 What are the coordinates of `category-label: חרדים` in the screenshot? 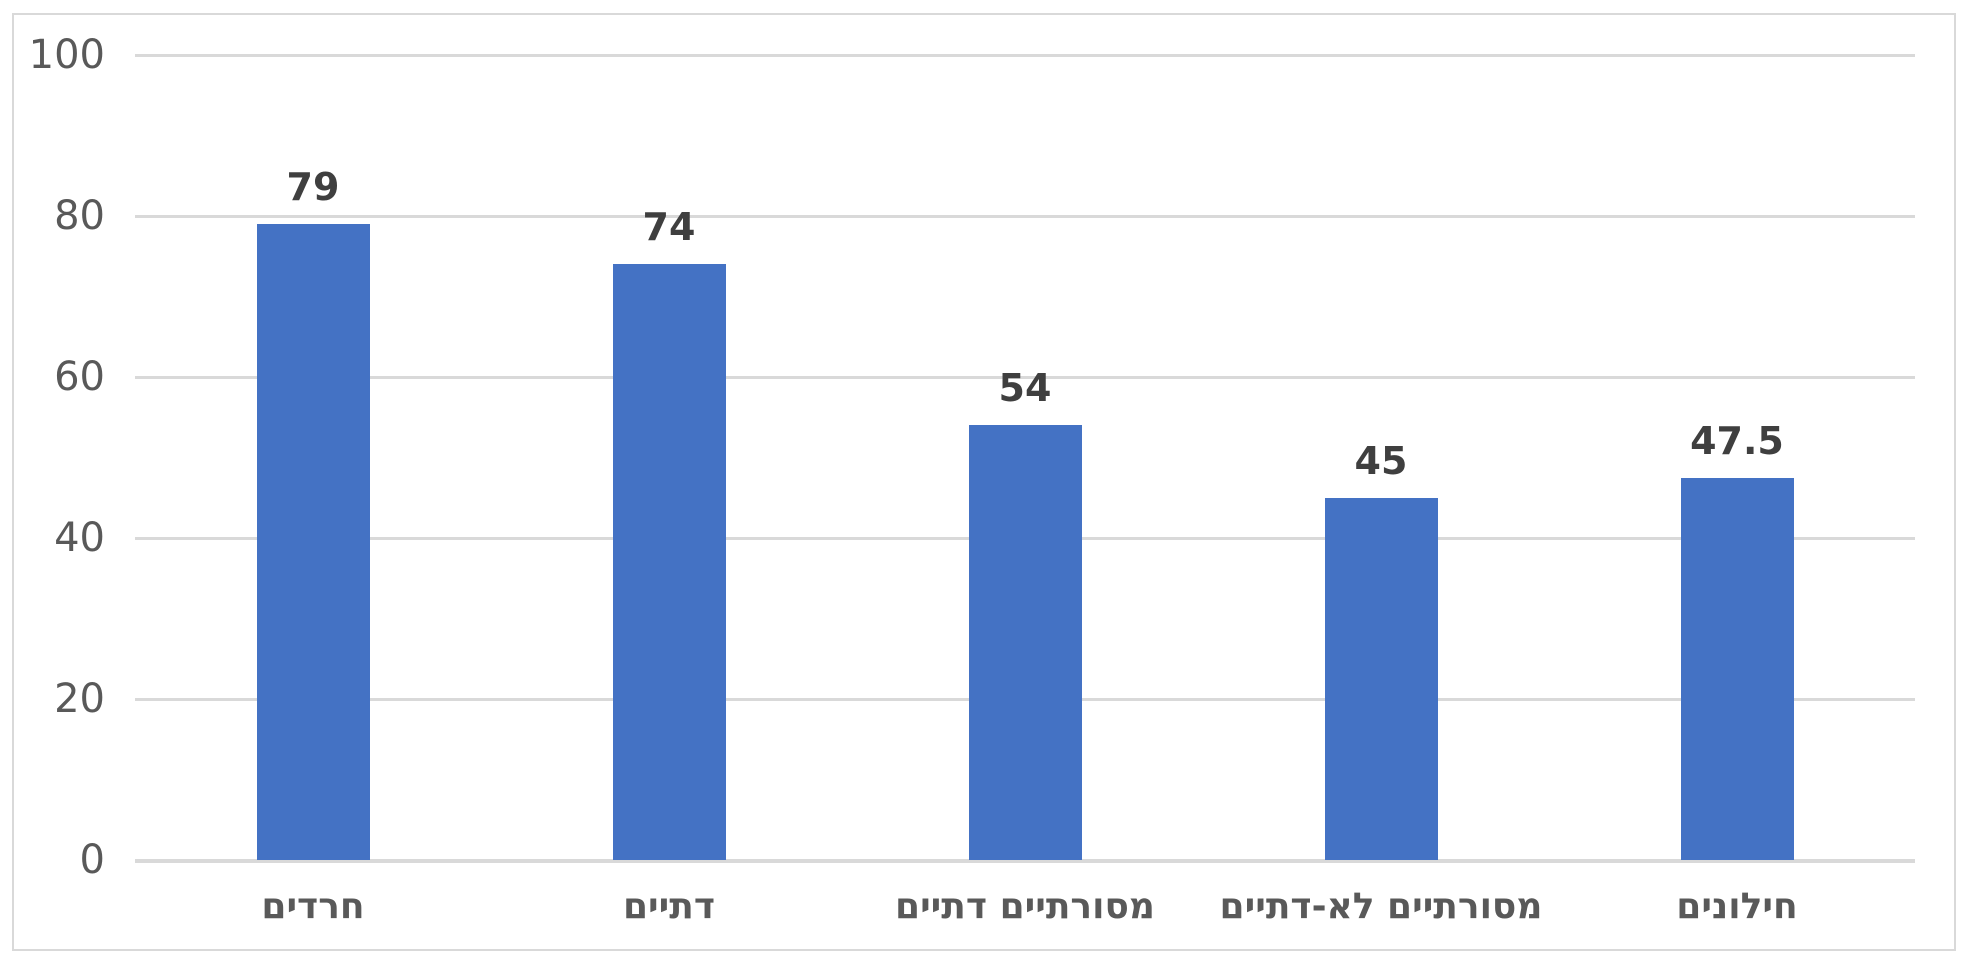 It's located at (313, 906).